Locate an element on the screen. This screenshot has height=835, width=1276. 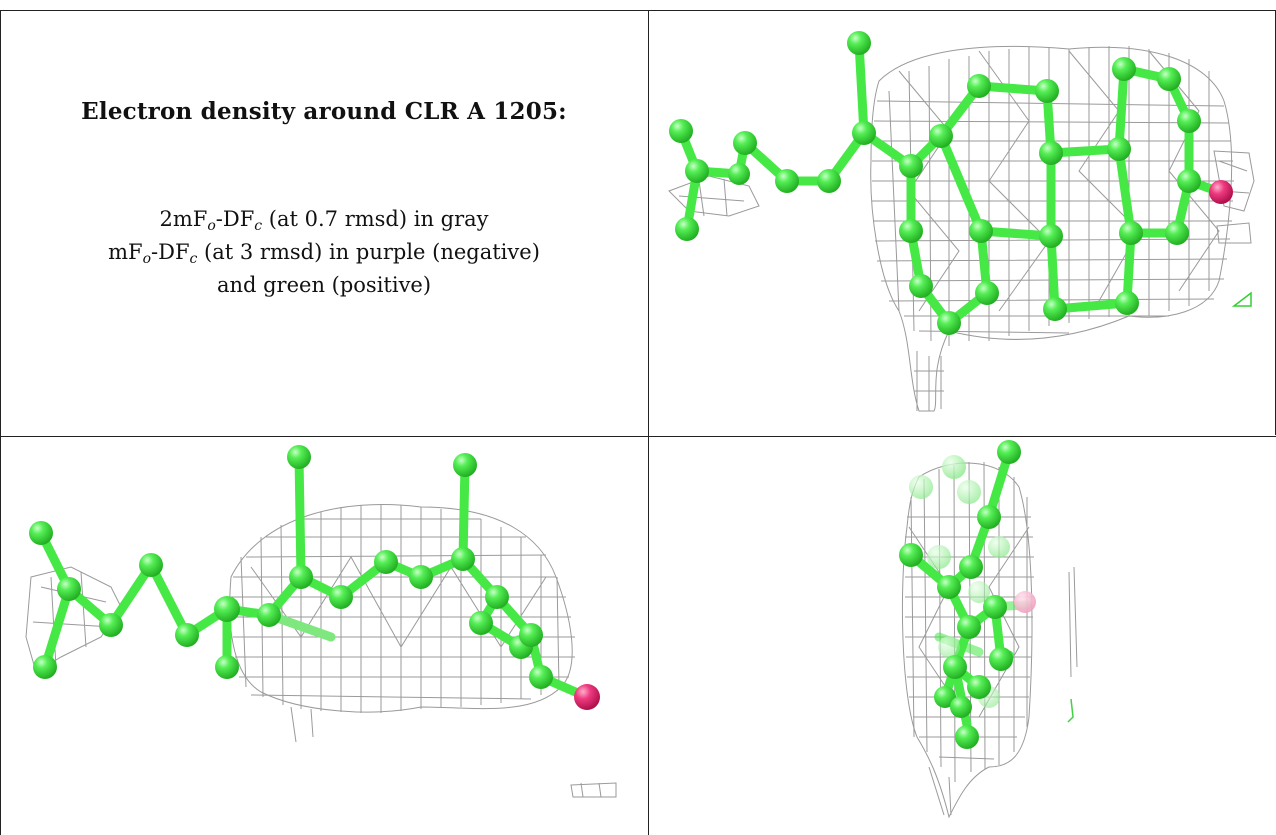
grid-divider-horizontal is located at coordinates (638, 436).